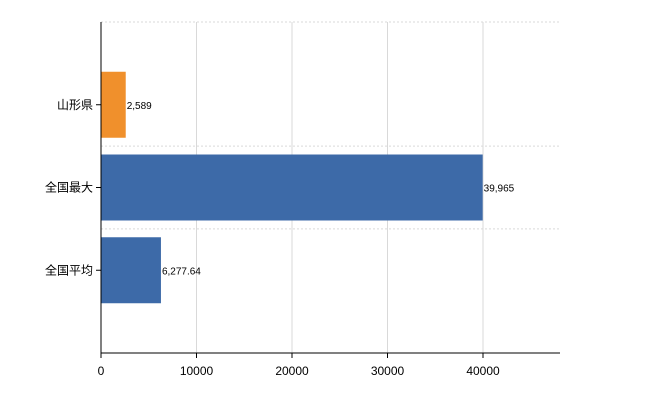  Describe the element at coordinates (69, 269) in the screenshot. I see `category-label: 全国平均` at that location.